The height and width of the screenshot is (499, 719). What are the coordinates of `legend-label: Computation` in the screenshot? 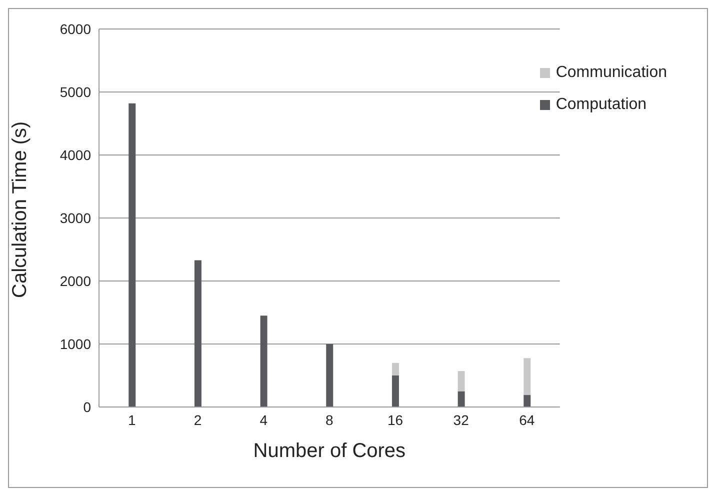 It's located at (601, 105).